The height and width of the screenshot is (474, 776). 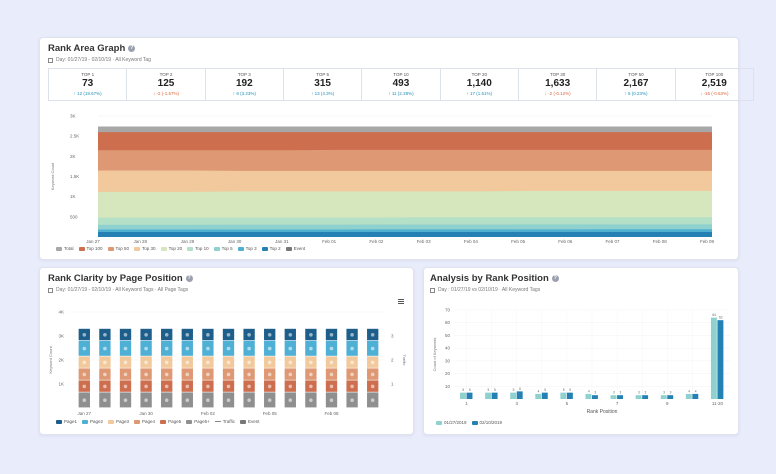 What do you see at coordinates (716, 93) in the screenshot?
I see `top-change-value: -16 (-0.63%)` at bounding box center [716, 93].